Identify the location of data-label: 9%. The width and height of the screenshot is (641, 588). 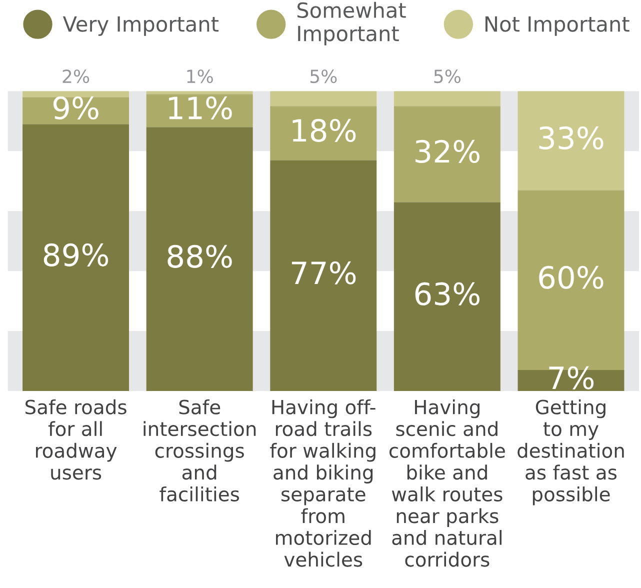
(75, 108).